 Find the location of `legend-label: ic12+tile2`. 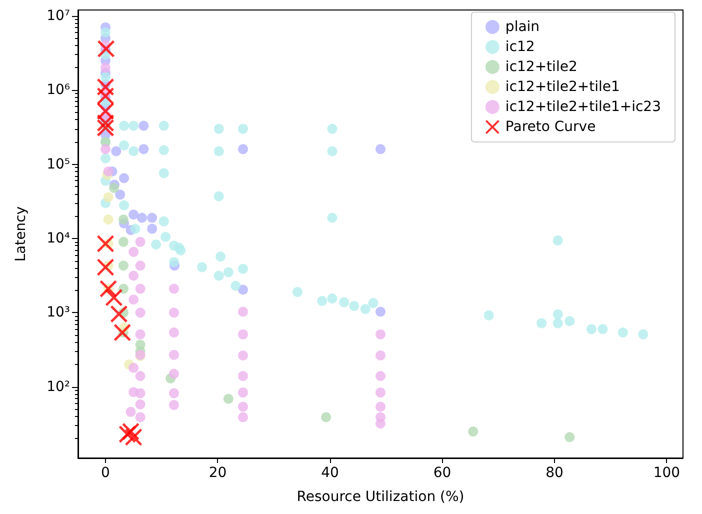

legend-label: ic12+tile2 is located at coordinates (541, 67).